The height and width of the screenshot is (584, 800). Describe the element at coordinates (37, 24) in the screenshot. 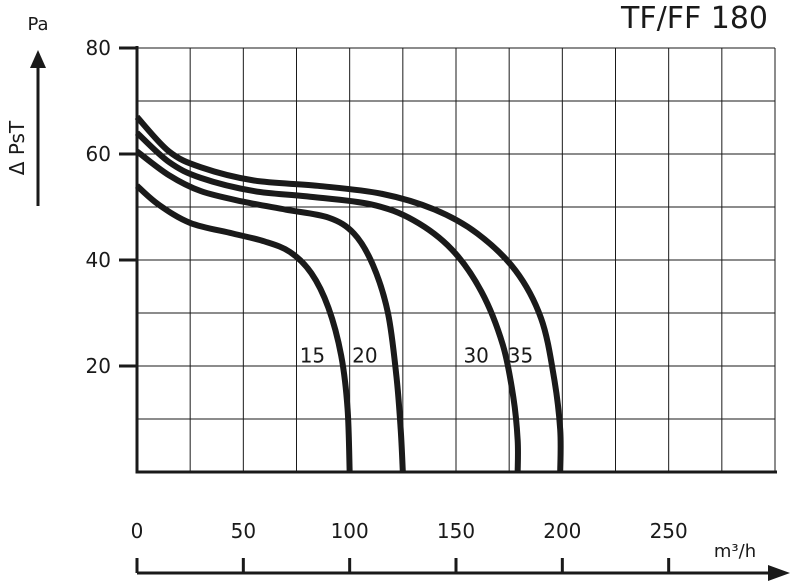

I see `y-axis-unit: Pa` at that location.